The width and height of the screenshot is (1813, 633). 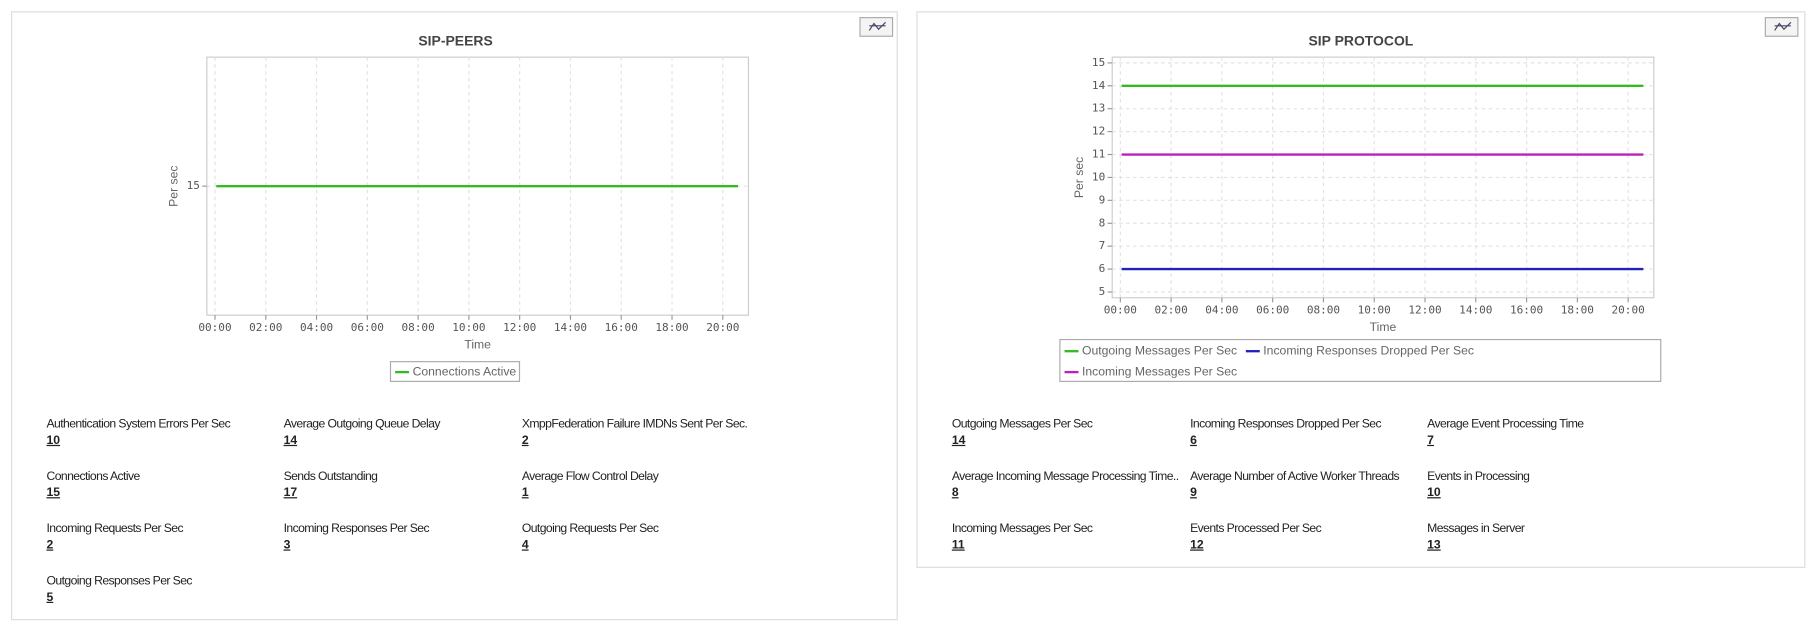 I want to click on metric-label: Authentication System Errors Per Sec, so click(x=138, y=424).